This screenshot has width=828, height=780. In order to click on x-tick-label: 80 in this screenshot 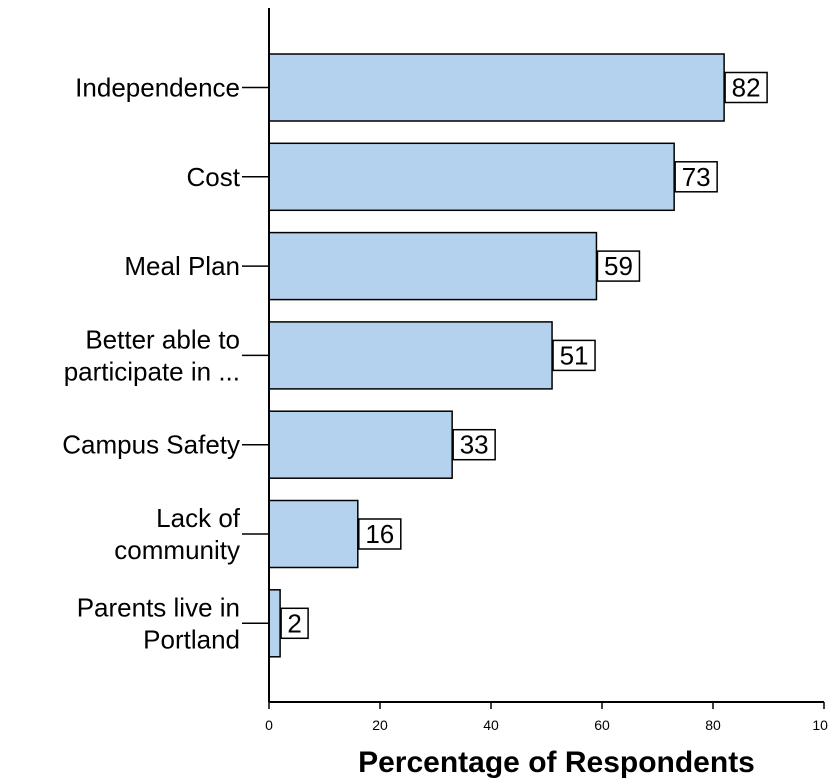, I will do `click(713, 725)`.